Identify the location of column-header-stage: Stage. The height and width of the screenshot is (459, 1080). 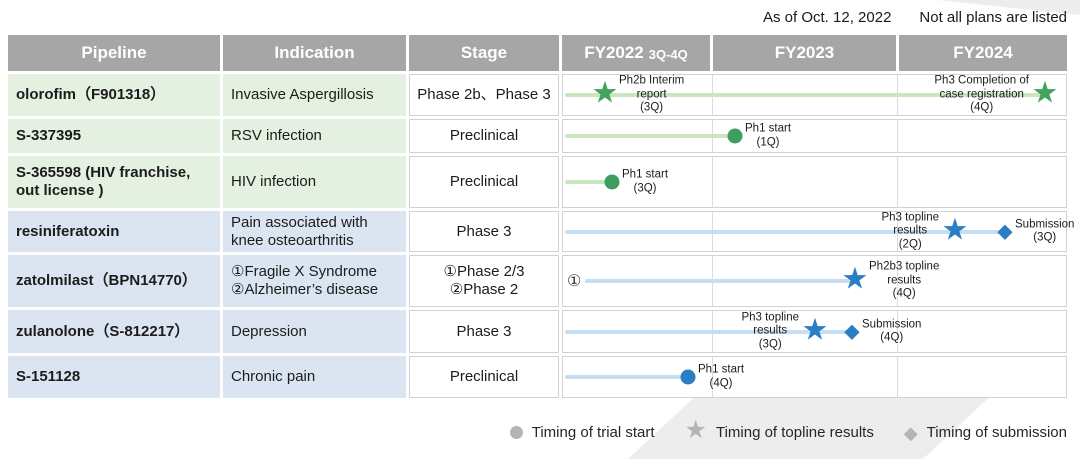
(484, 53).